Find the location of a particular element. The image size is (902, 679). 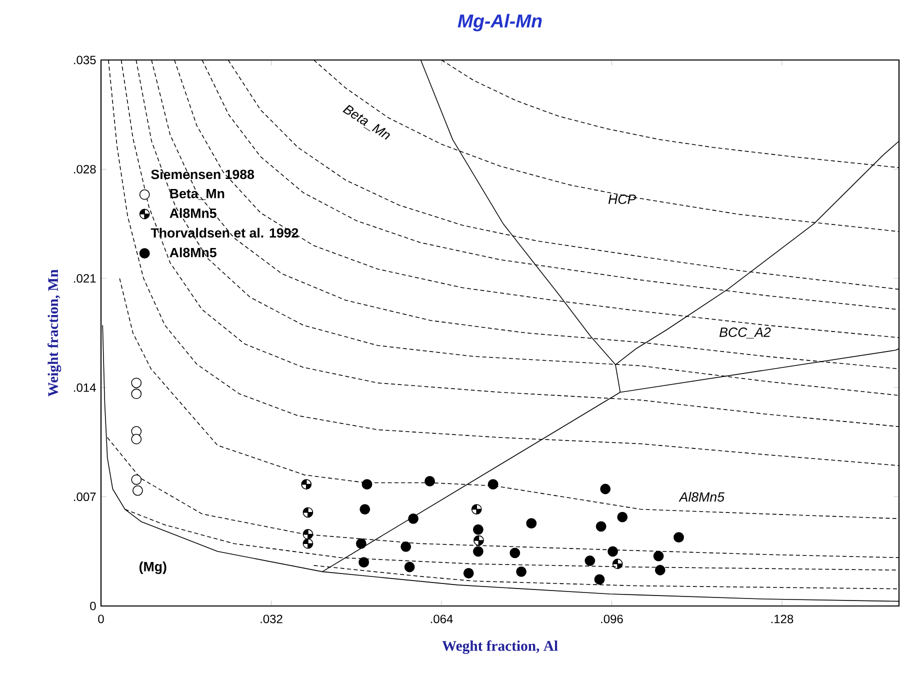

annotation: (Mg) is located at coordinates (152, 568).